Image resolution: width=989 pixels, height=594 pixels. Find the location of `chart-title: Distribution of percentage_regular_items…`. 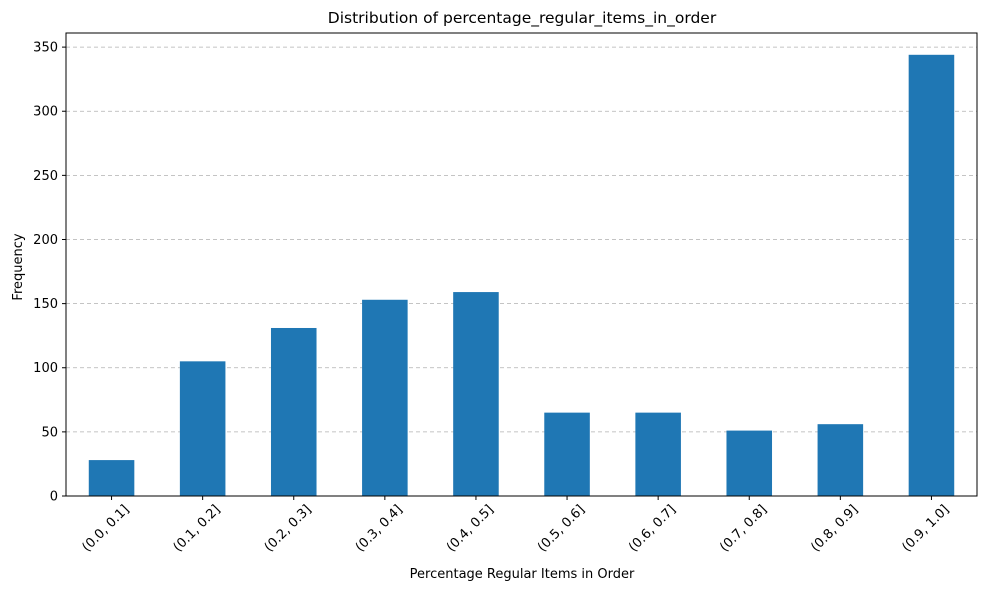

chart-title: Distribution of percentage_regular_items… is located at coordinates (522, 18).